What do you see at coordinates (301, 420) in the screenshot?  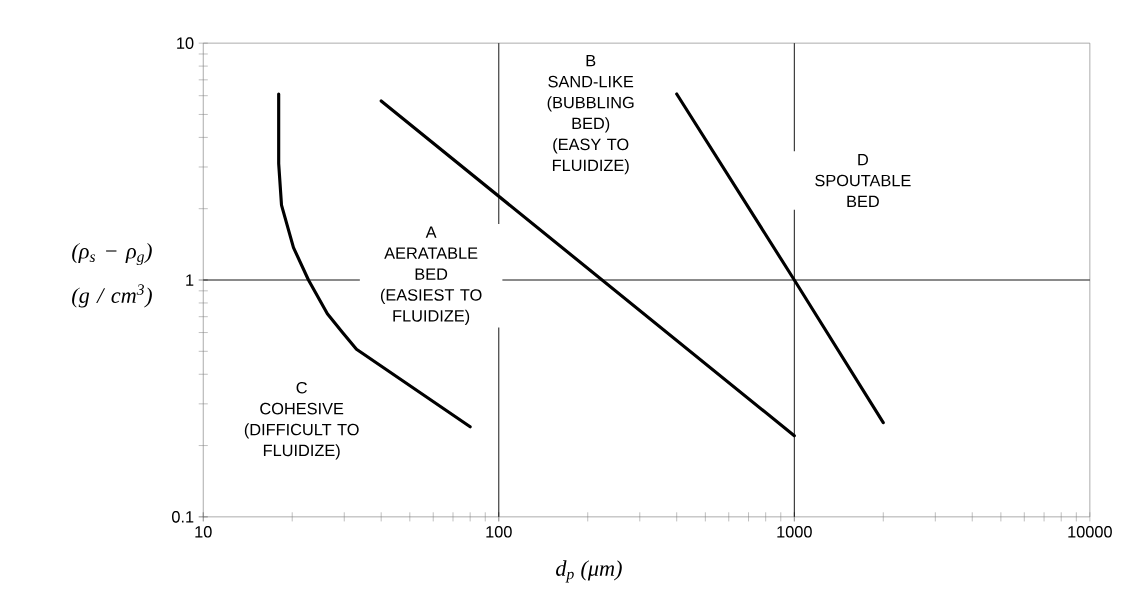 I see `annotation: C COHESIVE (DIFFICULT TO FLUIDIZE)` at bounding box center [301, 420].